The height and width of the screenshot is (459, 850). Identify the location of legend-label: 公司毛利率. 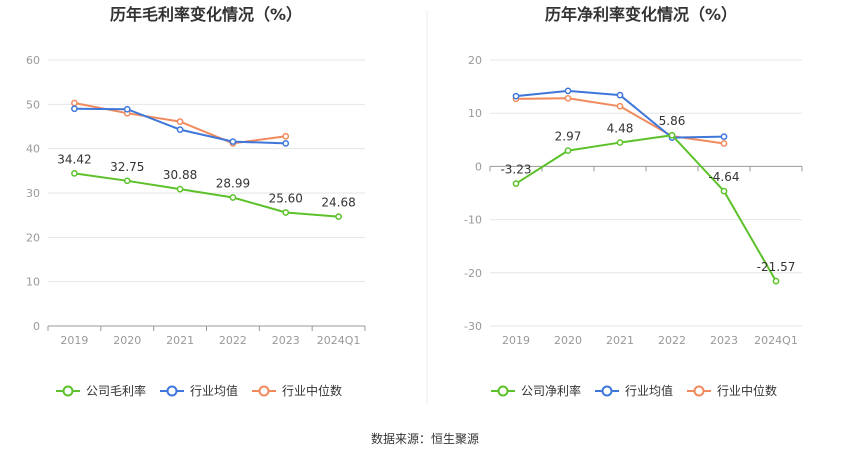
(116, 390).